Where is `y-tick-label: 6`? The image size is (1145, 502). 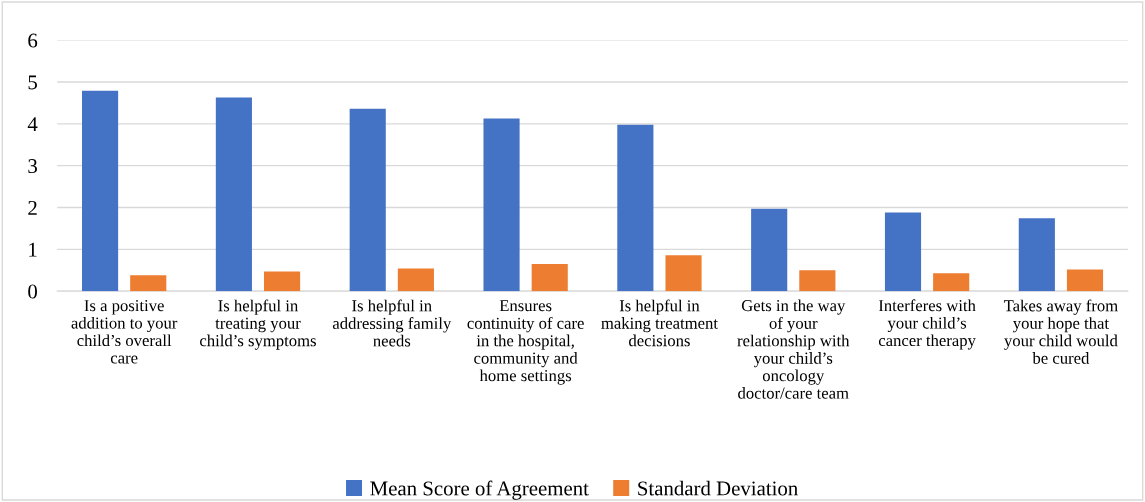
y-tick-label: 6 is located at coordinates (33, 40).